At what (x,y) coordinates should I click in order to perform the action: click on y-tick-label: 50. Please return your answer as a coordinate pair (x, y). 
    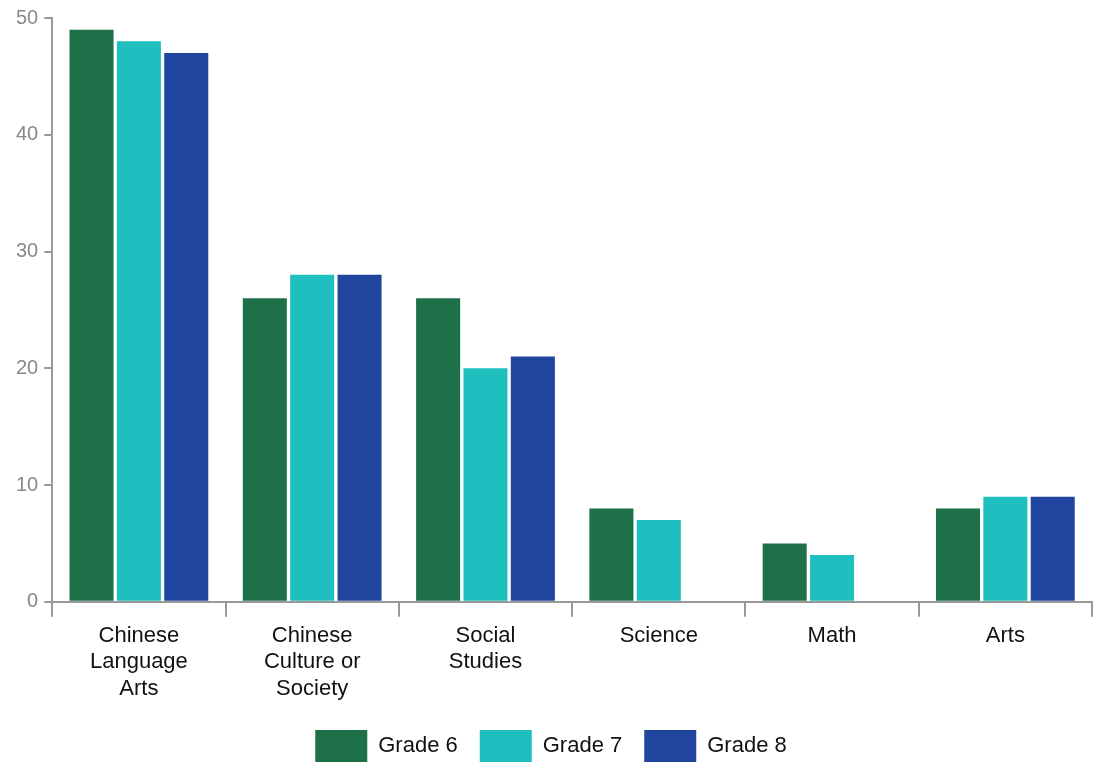
    Looking at the image, I should click on (27, 16).